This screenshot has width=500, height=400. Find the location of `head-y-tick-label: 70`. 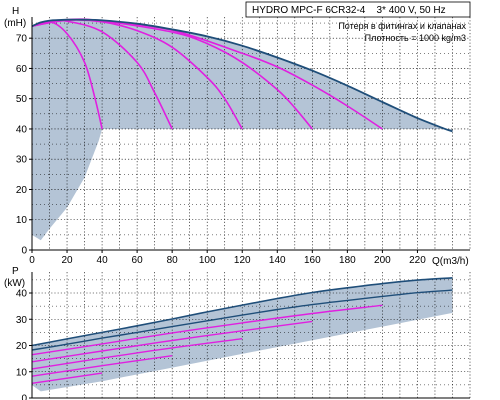

head-y-tick-label: 70 is located at coordinates (22, 39).